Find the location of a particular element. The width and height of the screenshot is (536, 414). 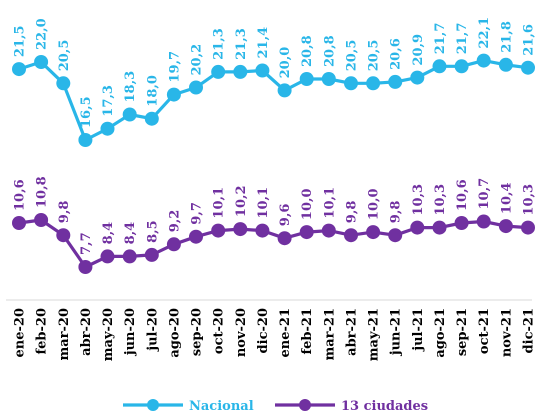

data-label-nacional: 20,0 is located at coordinates (285, 63).